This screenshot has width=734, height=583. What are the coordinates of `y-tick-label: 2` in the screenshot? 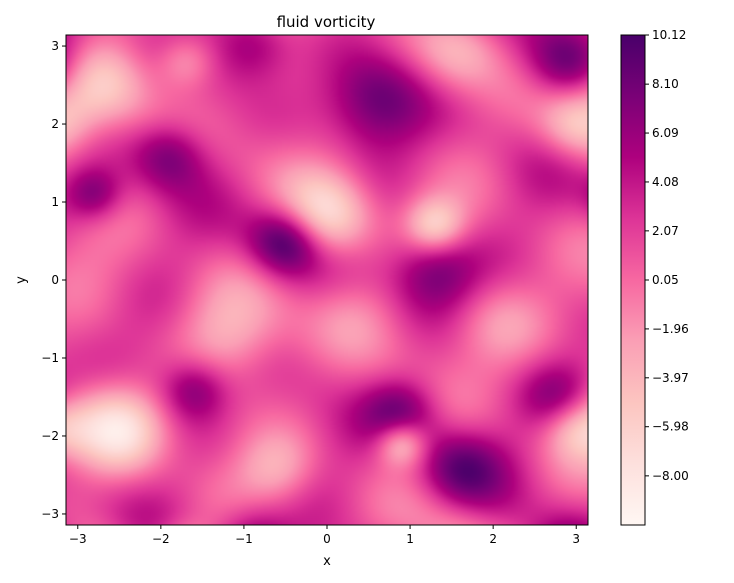 It's located at (55, 124).